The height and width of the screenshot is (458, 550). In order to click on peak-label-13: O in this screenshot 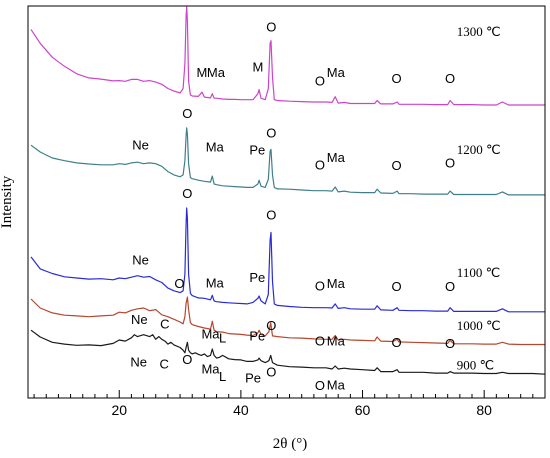, I will do `click(271, 132)`.